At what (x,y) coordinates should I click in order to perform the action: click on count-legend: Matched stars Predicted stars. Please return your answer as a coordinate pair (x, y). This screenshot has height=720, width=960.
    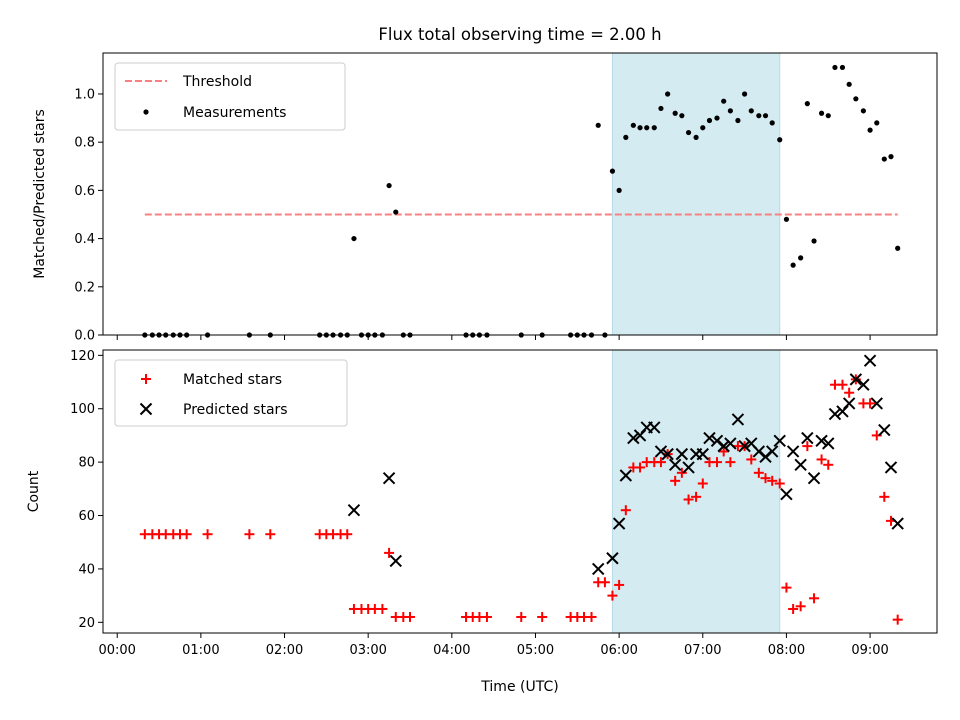
    Looking at the image, I should click on (231, 393).